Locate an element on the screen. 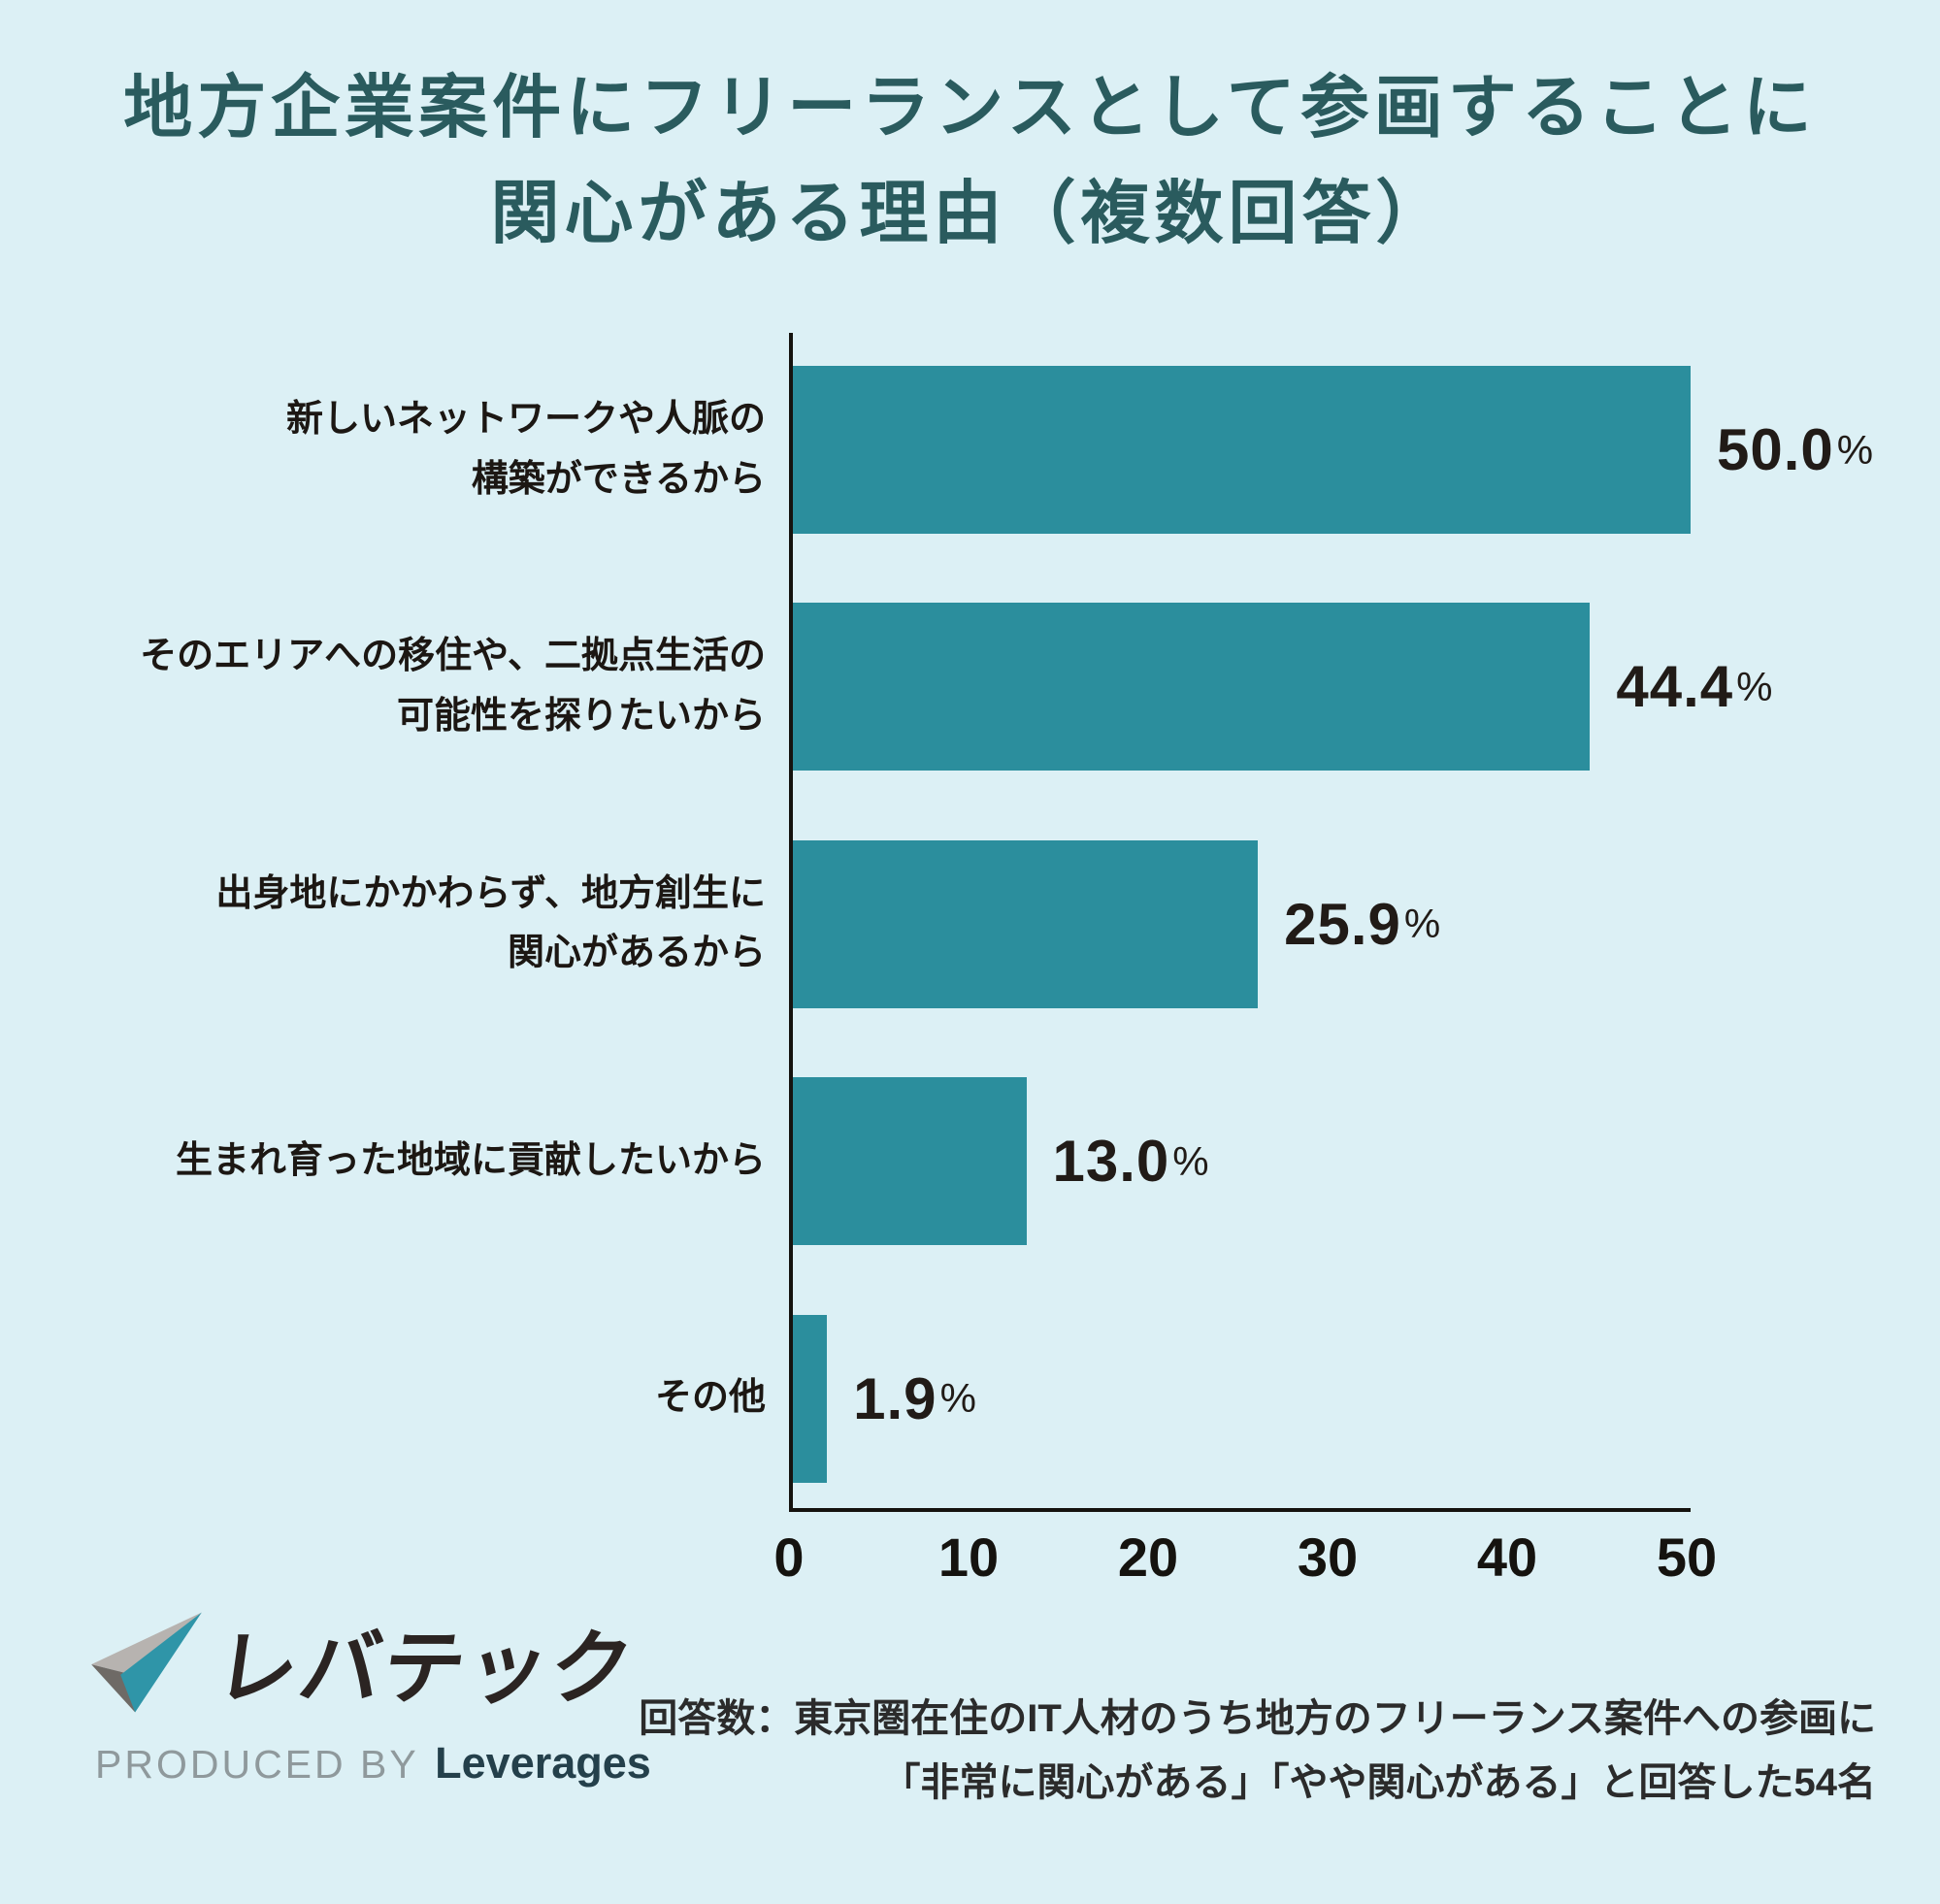 This screenshot has width=1940, height=1904. x-axis: 0 10 20 30 40 50 is located at coordinates (970, 1559).